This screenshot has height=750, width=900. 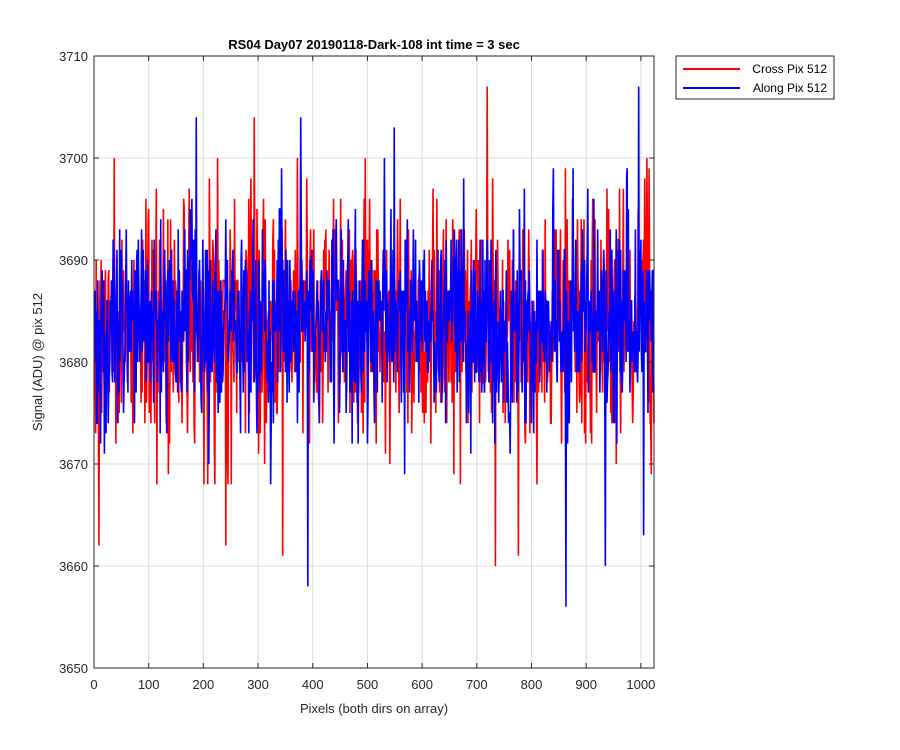 I want to click on legend-box, so click(x=755, y=77).